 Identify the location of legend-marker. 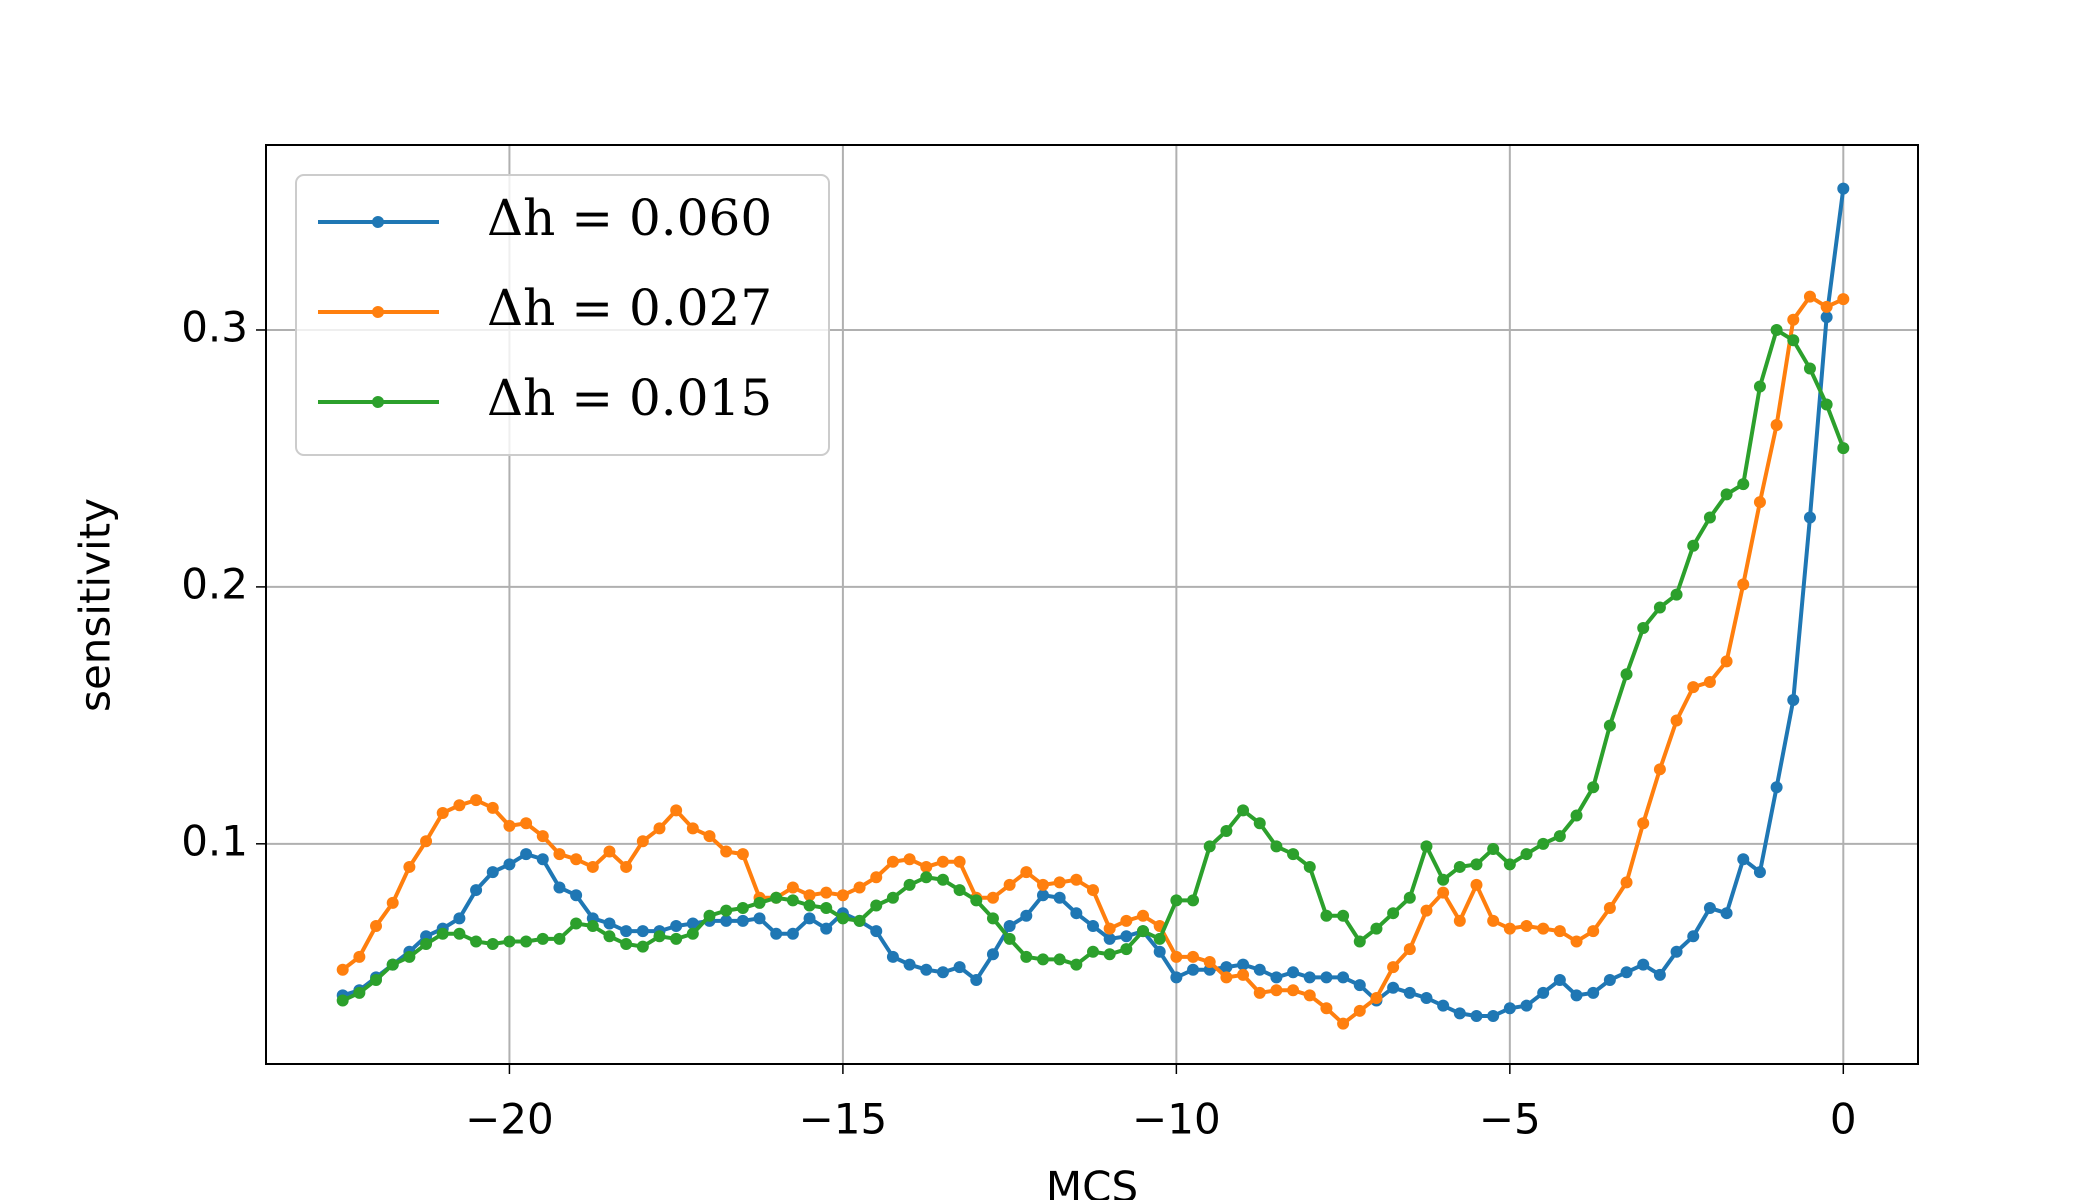
(378, 222).